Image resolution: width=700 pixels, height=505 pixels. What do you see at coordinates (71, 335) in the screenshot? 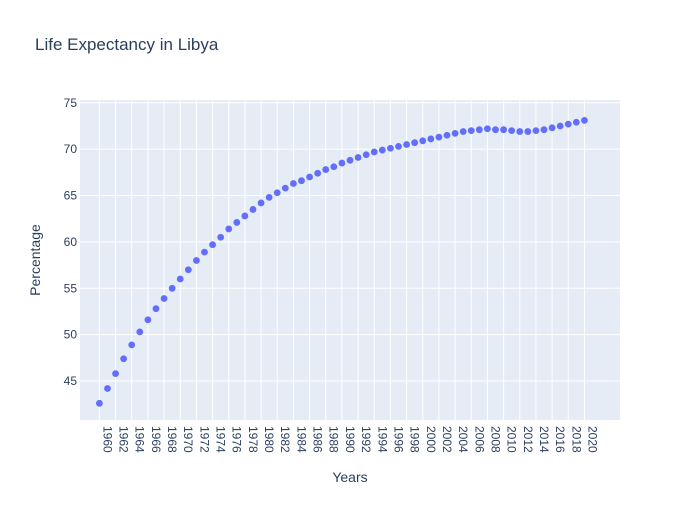
I see `y-tick-label: 50` at bounding box center [71, 335].